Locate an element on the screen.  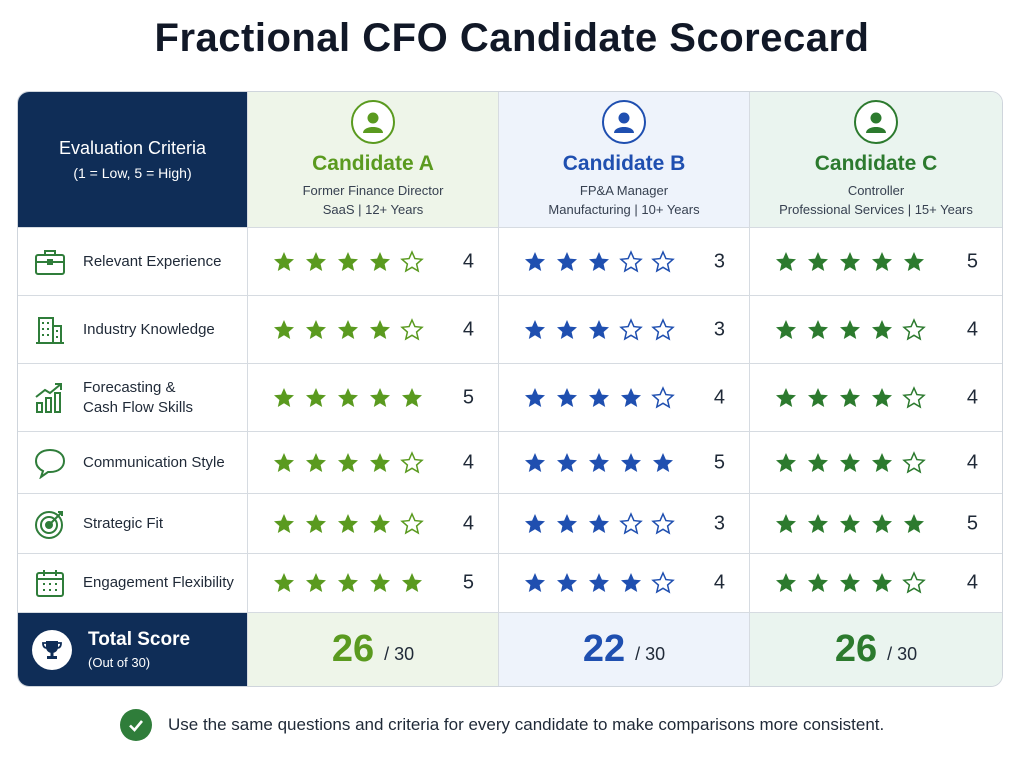
criterion-industry-knowledge: Industry Knowledge is located at coordinates (133, 330).